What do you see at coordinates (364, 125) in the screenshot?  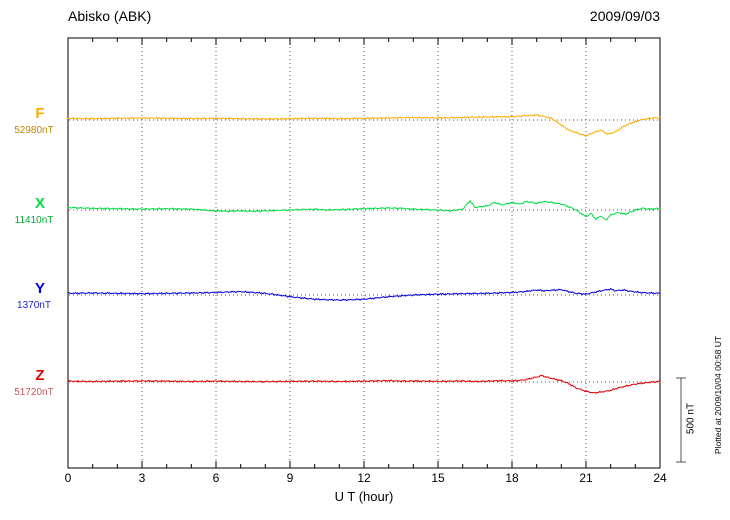 I see `trace-f` at bounding box center [364, 125].